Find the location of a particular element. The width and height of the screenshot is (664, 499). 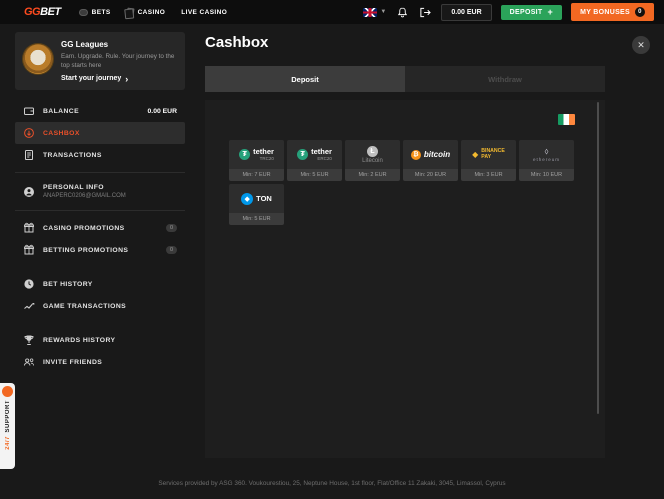

top-navigation: BETS CASINO LIVE CASINO is located at coordinates (153, 12).